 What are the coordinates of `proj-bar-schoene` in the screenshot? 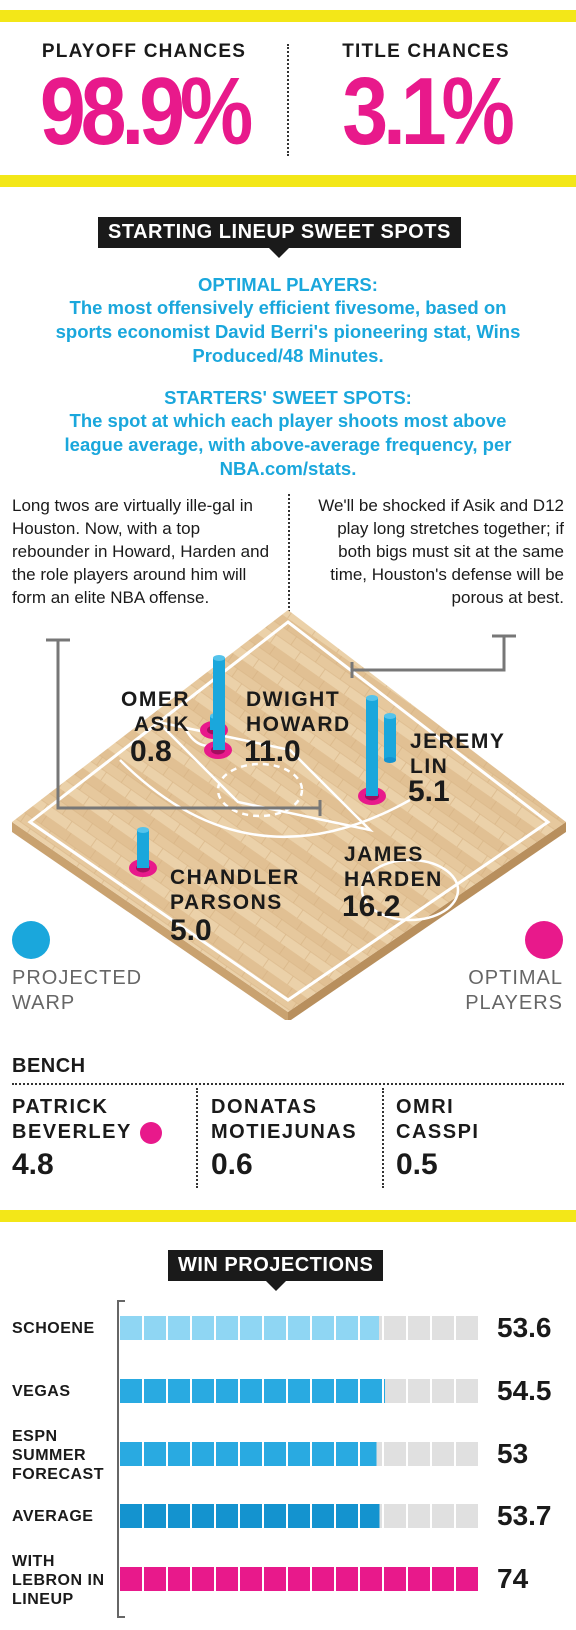 It's located at (300, 1328).